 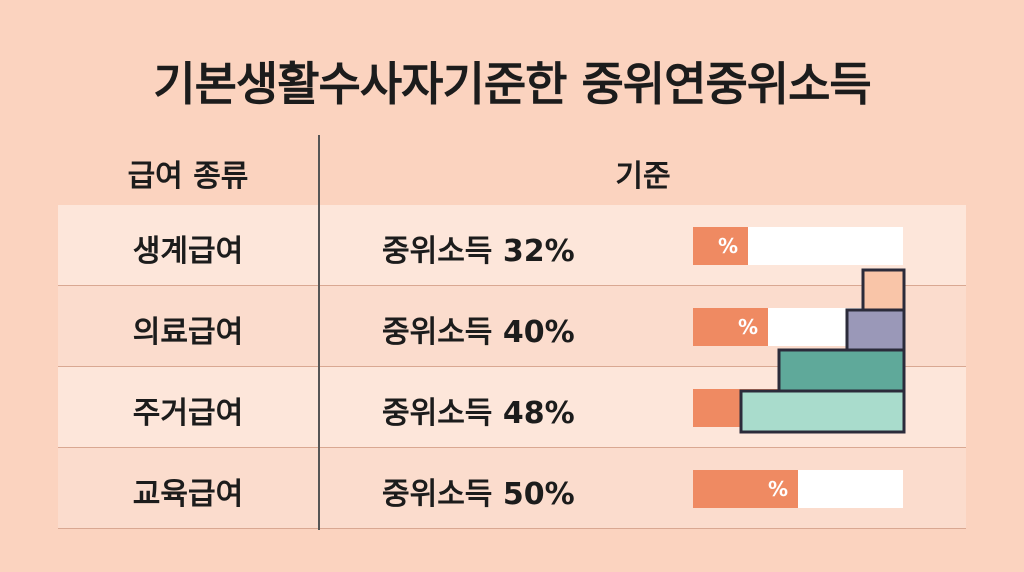 What do you see at coordinates (512, 84) in the screenshot?
I see `title: 기본생활수사자기준한 중위연중위소득` at bounding box center [512, 84].